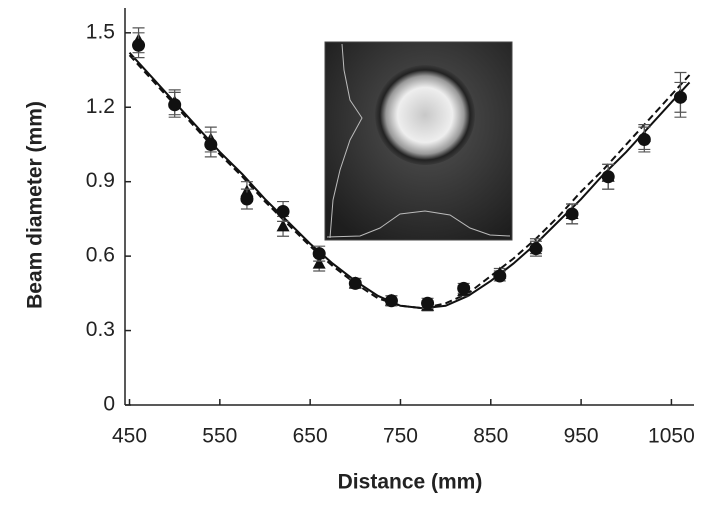 The height and width of the screenshot is (505, 703). Describe the element at coordinates (100, 31) in the screenshot. I see `y-tick-label: 1.5` at that location.